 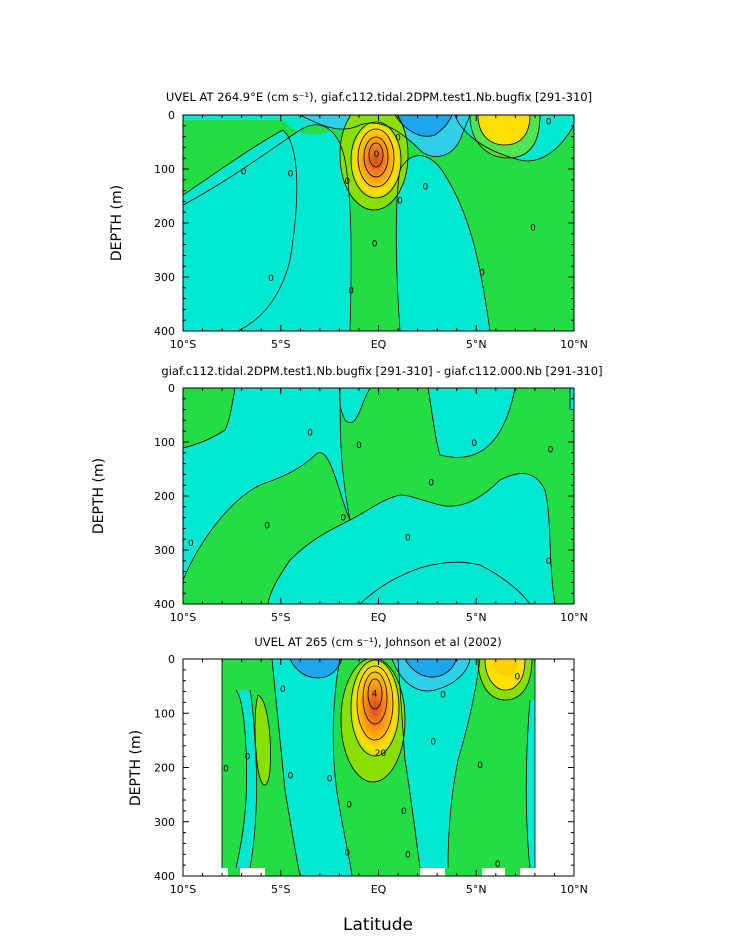 I want to click on panel-2-green-south, so click(x=266, y=528).